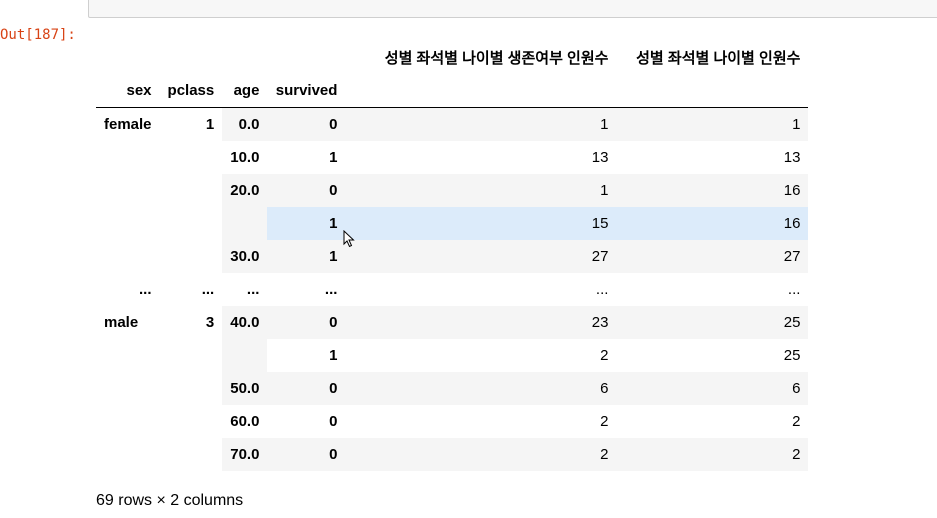 Image resolution: width=937 pixels, height=518 pixels. Describe the element at coordinates (481, 322) in the screenshot. I see `cell-value: 23` at that location.